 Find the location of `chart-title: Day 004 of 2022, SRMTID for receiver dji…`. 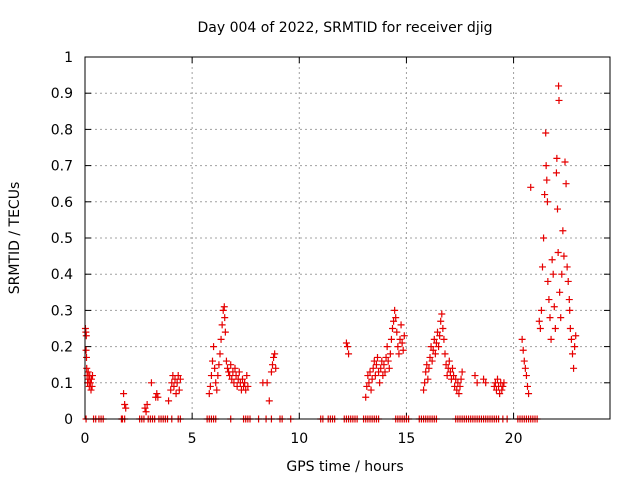

chart-title: Day 004 of 2022, SRMTID for receiver dji… is located at coordinates (345, 28).